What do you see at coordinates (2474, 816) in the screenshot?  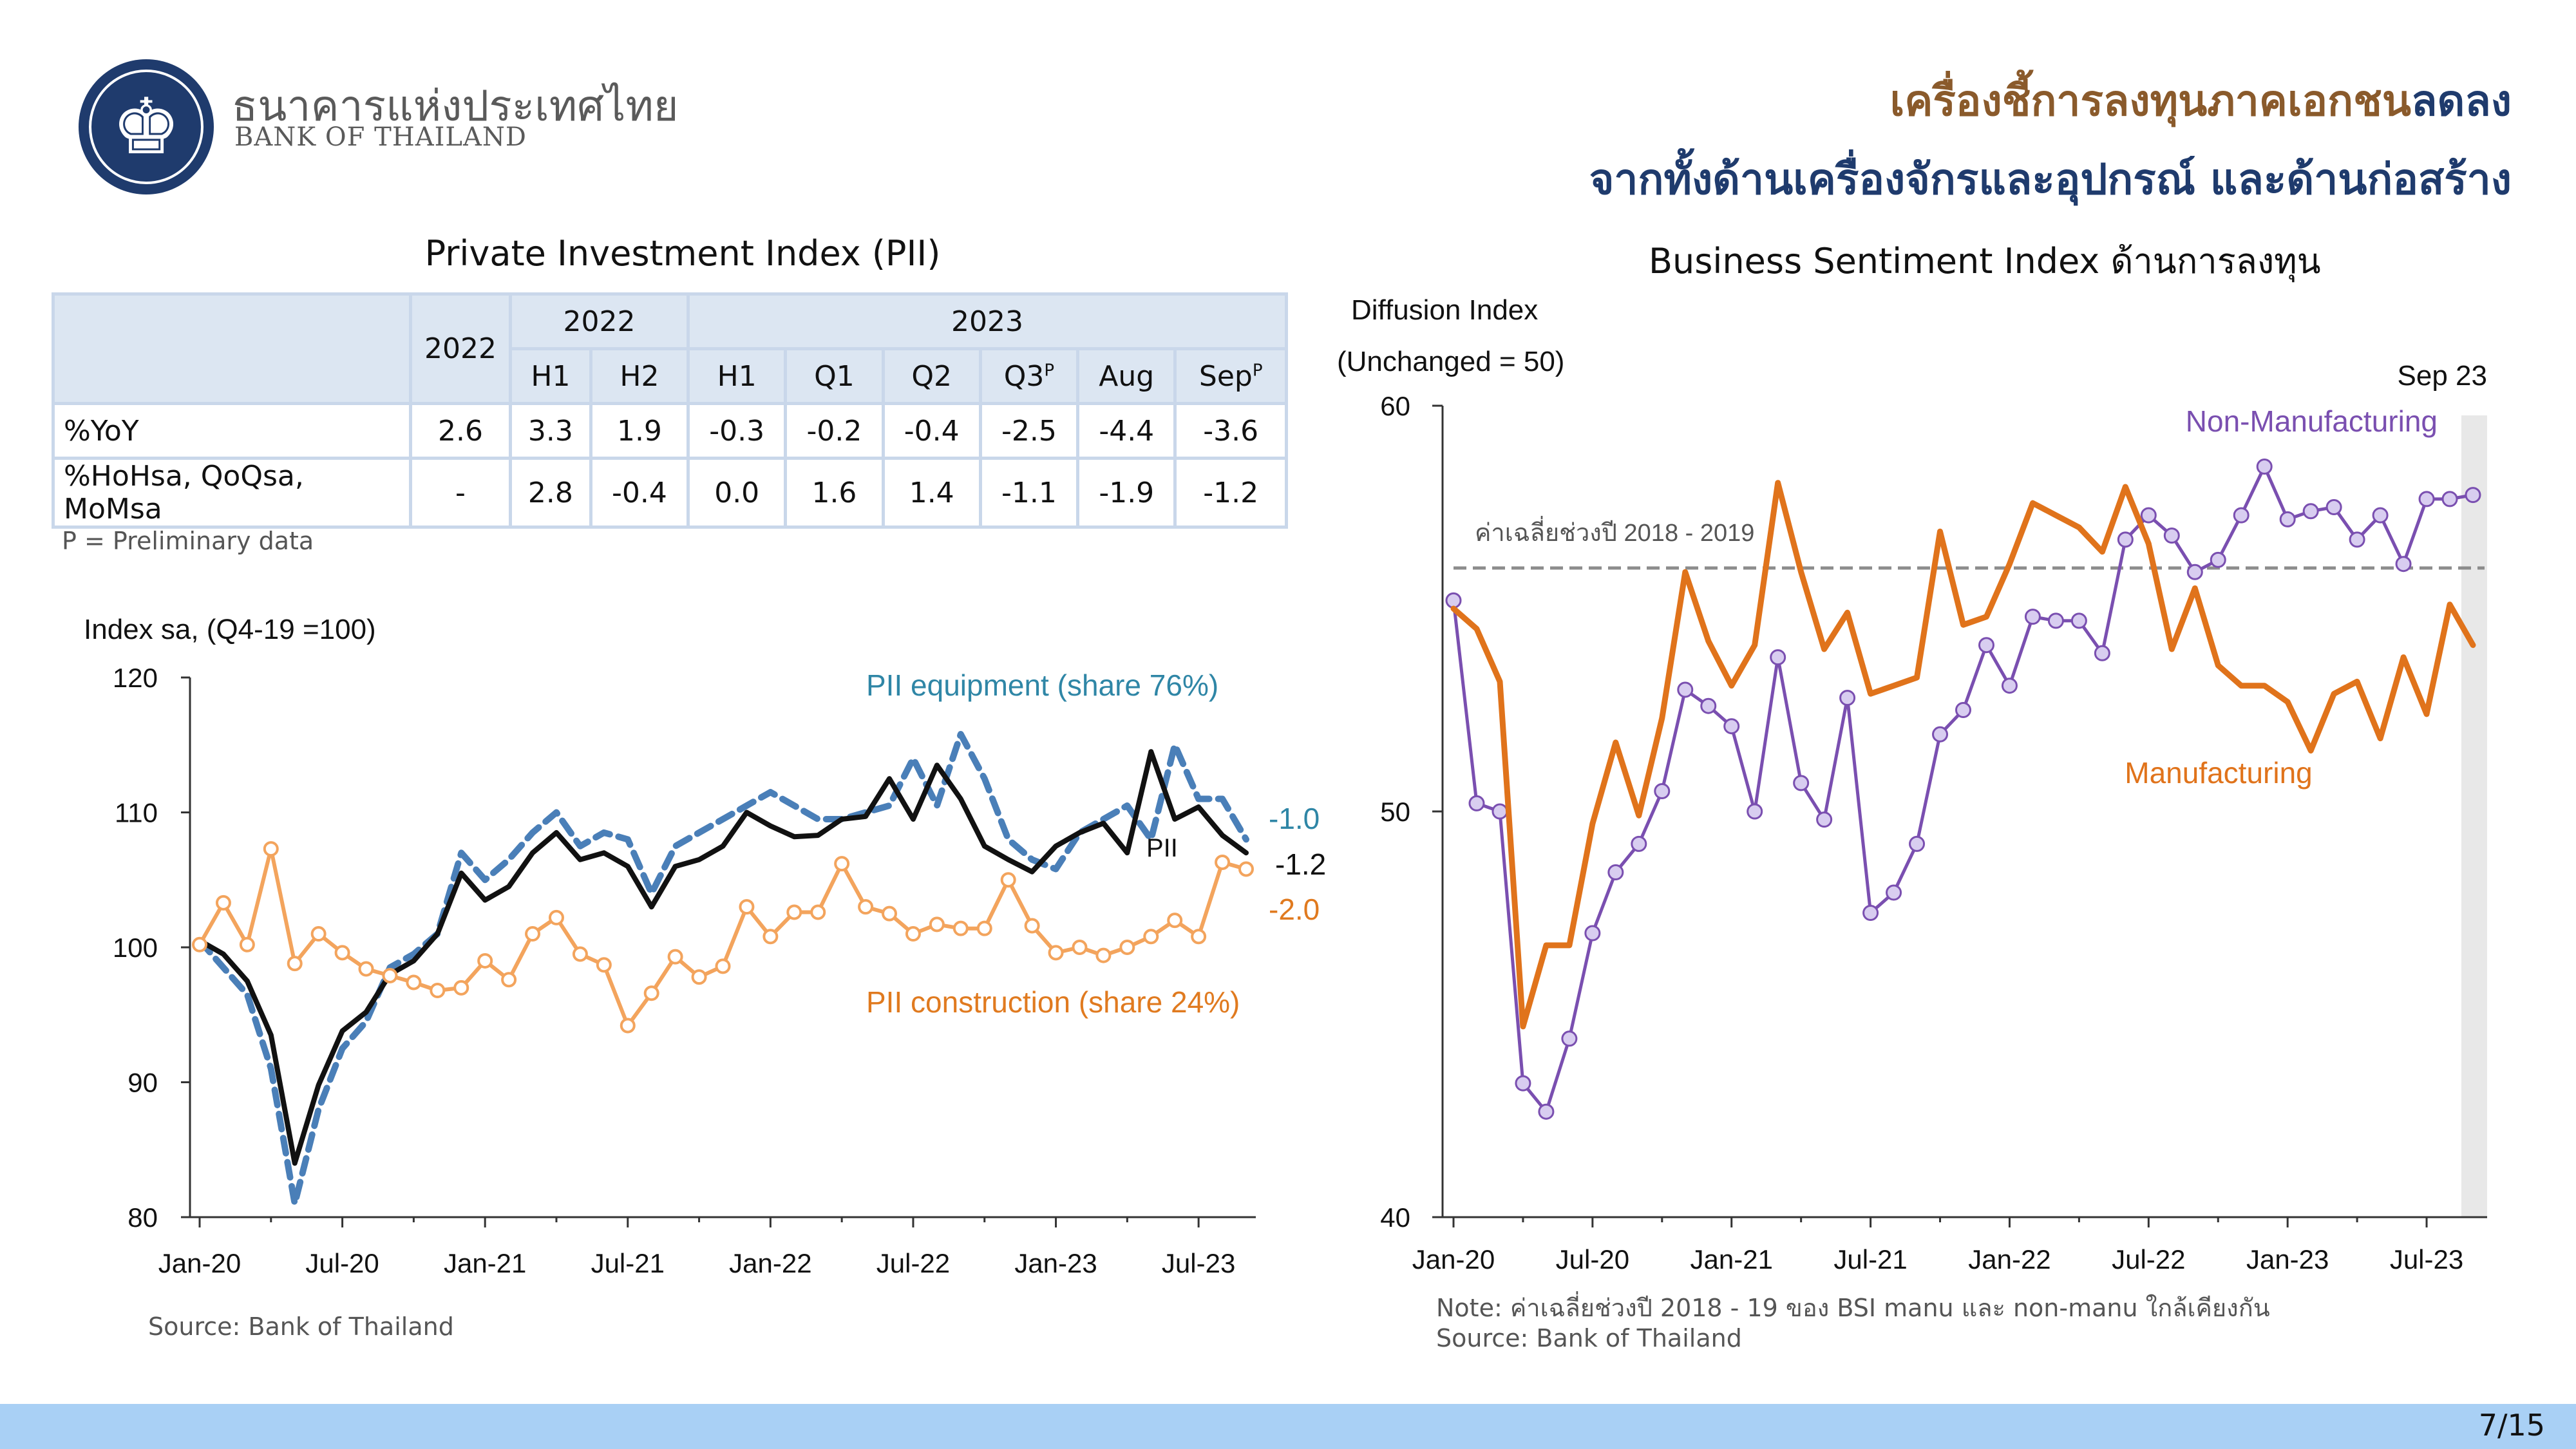 I see `shaded-latest-period` at bounding box center [2474, 816].